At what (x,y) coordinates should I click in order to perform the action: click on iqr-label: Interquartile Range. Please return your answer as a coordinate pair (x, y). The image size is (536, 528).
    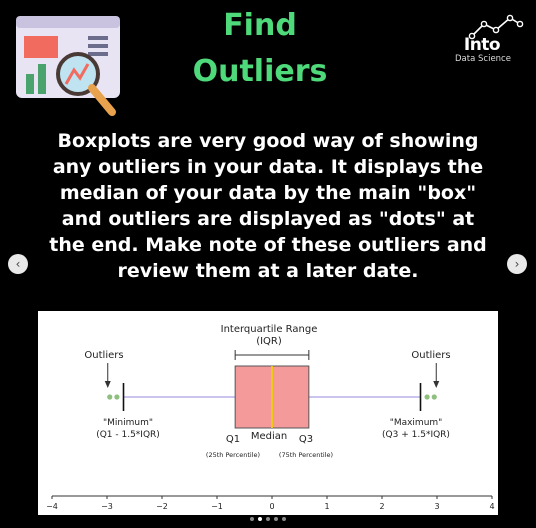
    Looking at the image, I should click on (269, 329).